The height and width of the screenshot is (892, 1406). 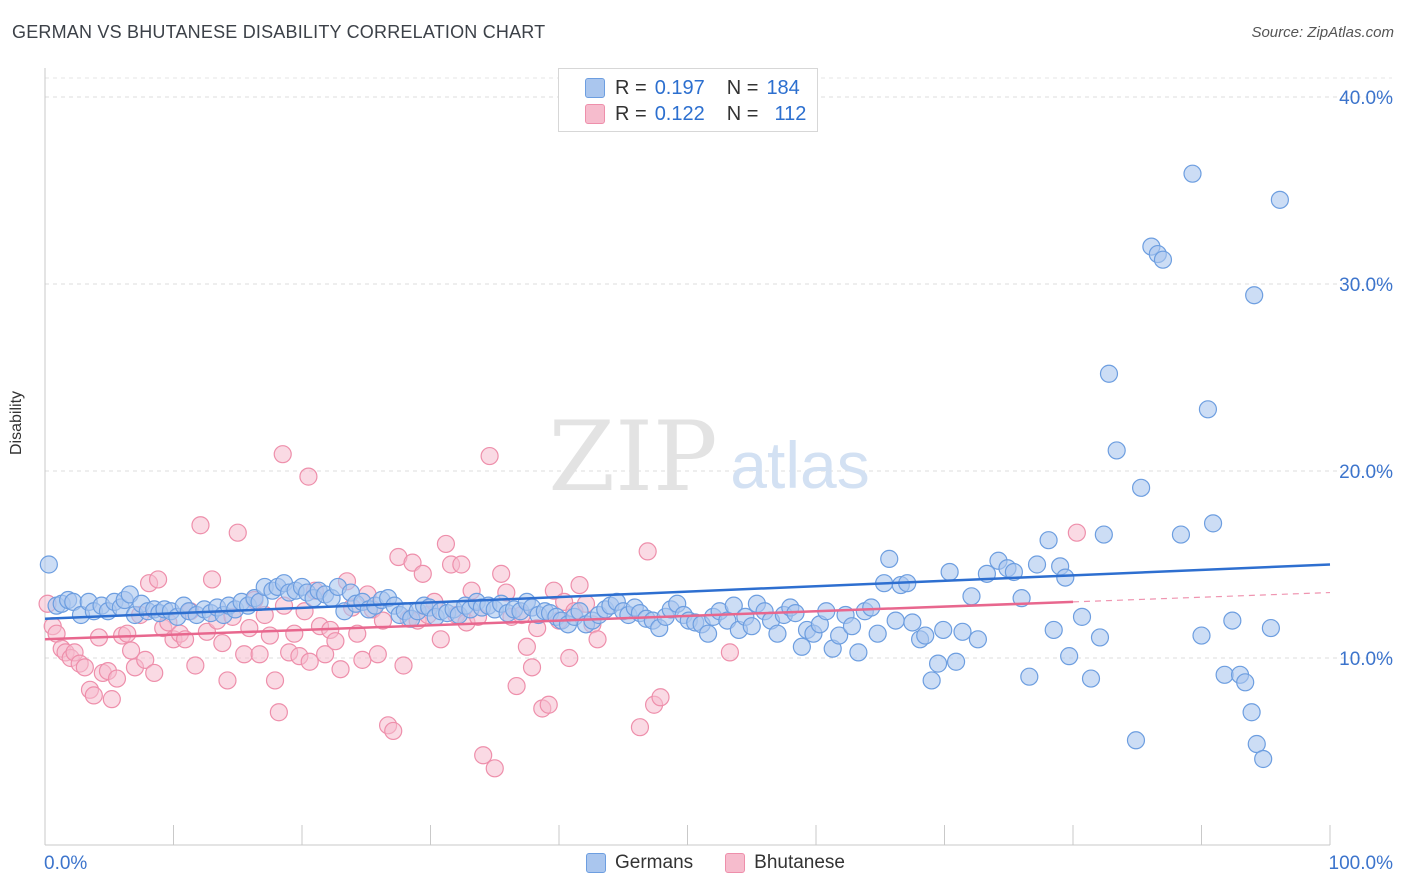 What do you see at coordinates (1366, 285) in the screenshot?
I see `y-tick-label: 30.0%` at bounding box center [1366, 285].